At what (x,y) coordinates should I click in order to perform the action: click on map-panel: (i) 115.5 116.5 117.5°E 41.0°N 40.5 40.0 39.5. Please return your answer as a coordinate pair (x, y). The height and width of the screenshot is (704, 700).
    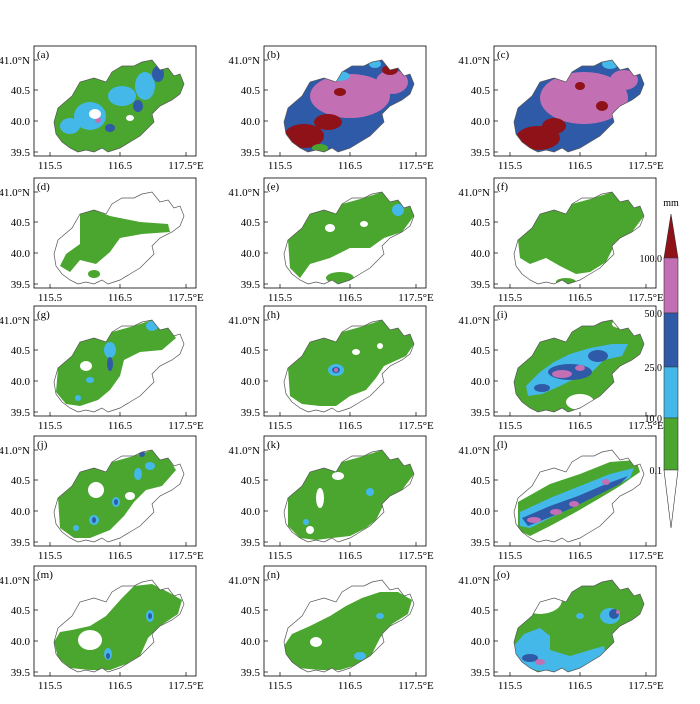
    Looking at the image, I should click on (561, 368).